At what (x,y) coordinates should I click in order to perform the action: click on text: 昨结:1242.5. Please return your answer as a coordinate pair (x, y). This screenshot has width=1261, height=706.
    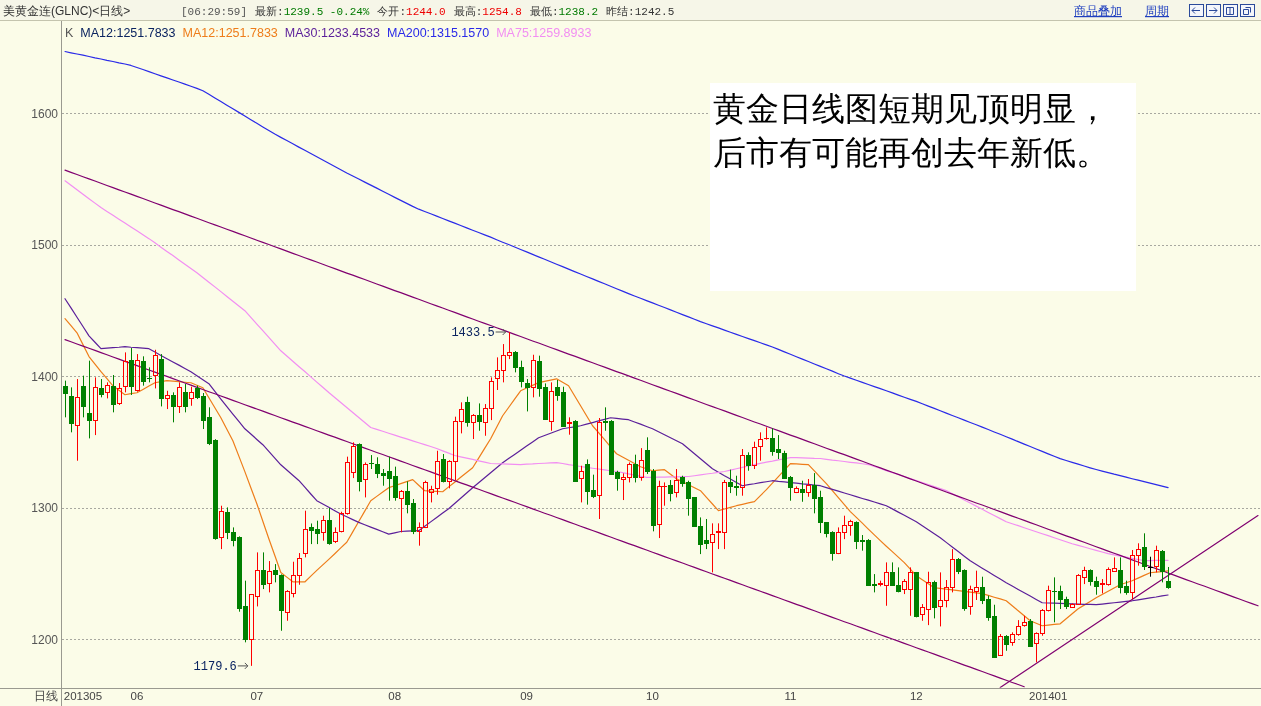
    Looking at the image, I should click on (640, 11).